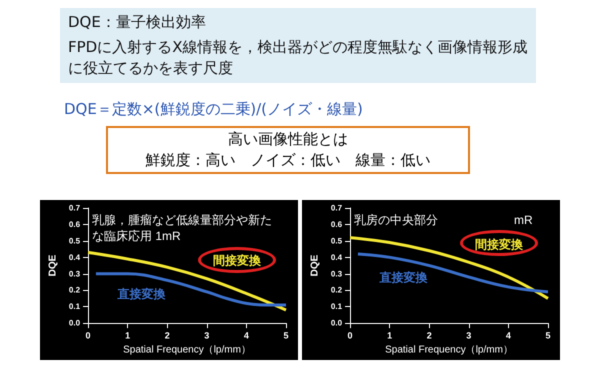 The height and width of the screenshot is (369, 600). I want to click on annotation: mR, so click(523, 220).